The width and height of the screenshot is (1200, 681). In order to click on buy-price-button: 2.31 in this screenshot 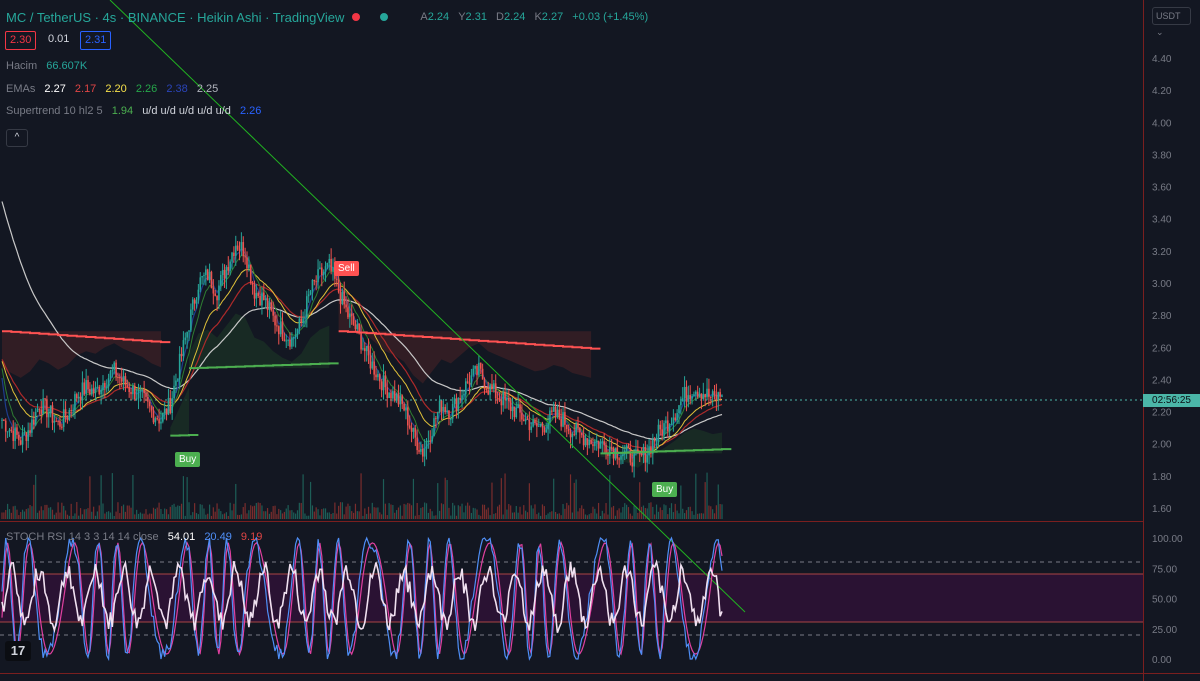, I will do `click(96, 40)`.